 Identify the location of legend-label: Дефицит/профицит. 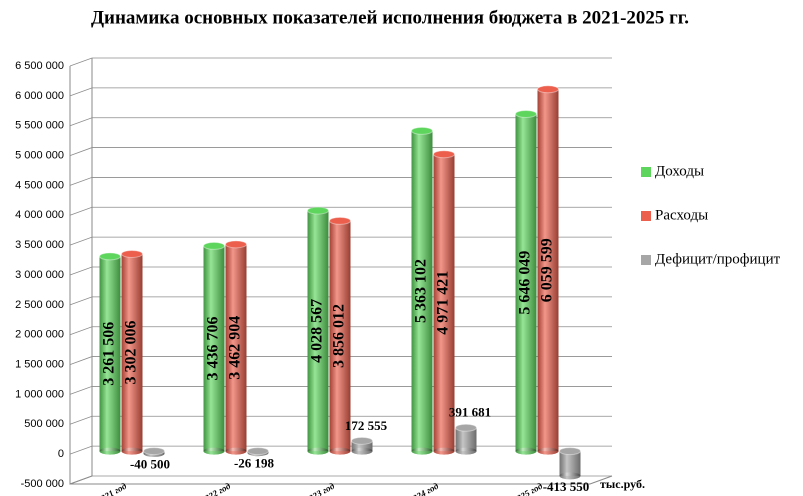
(718, 259).